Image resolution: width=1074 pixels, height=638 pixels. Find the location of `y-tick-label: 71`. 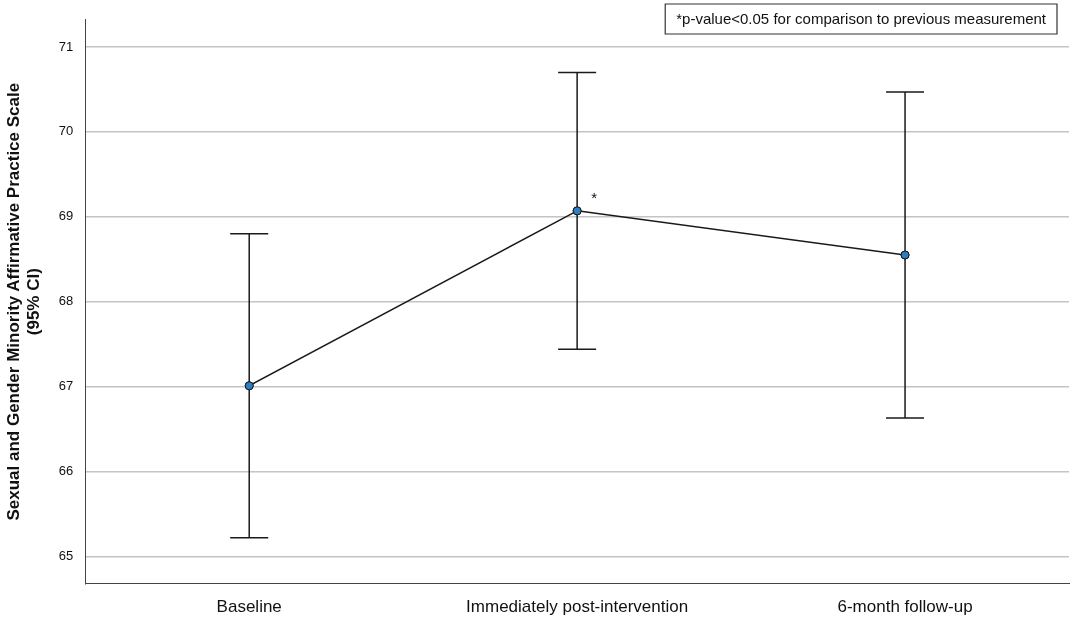

y-tick-label: 71 is located at coordinates (66, 46).